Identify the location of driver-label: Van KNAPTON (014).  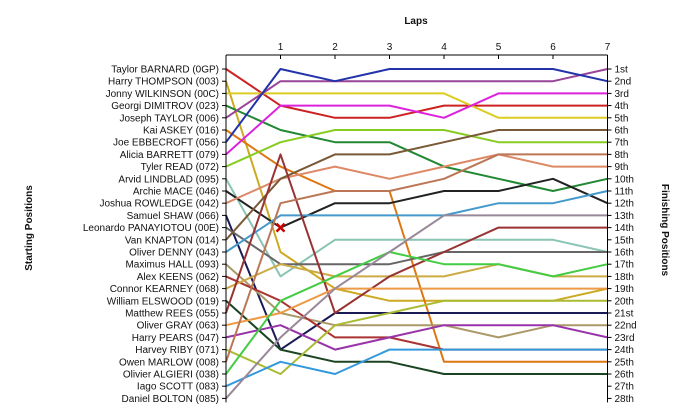
(172, 240).